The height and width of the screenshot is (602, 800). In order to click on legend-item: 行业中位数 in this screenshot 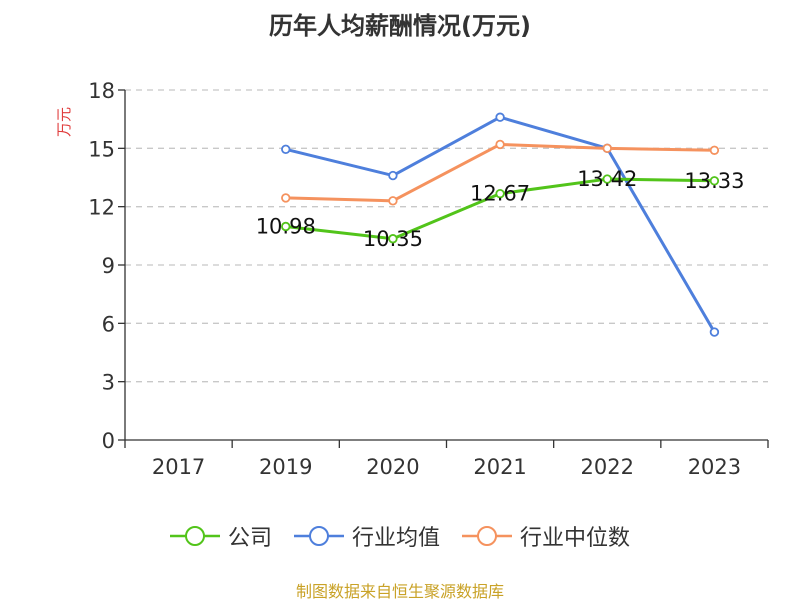, I will do `click(546, 536)`.